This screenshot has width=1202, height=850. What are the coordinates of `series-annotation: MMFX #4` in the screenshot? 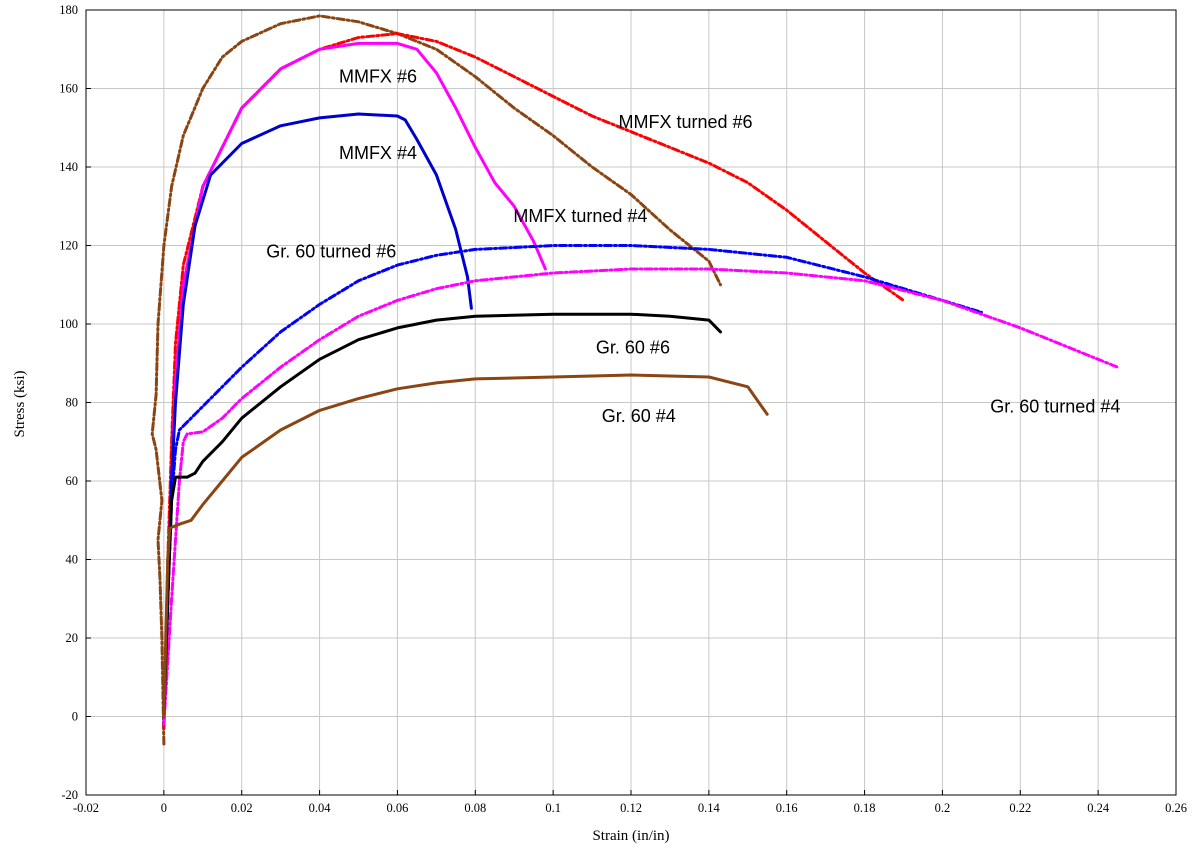 It's located at (378, 153).